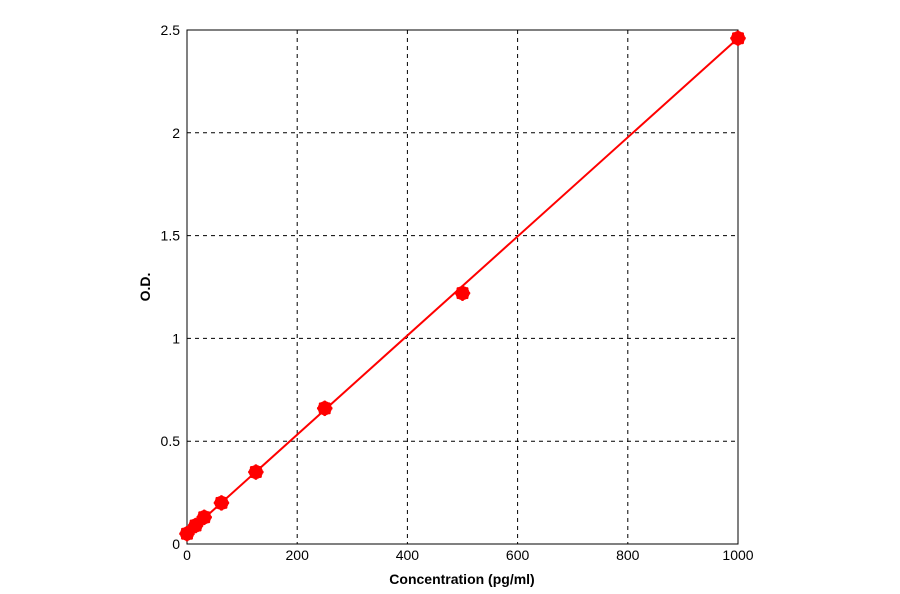 The image size is (900, 594). Describe the element at coordinates (176, 338) in the screenshot. I see `y-tick-label: 1` at that location.